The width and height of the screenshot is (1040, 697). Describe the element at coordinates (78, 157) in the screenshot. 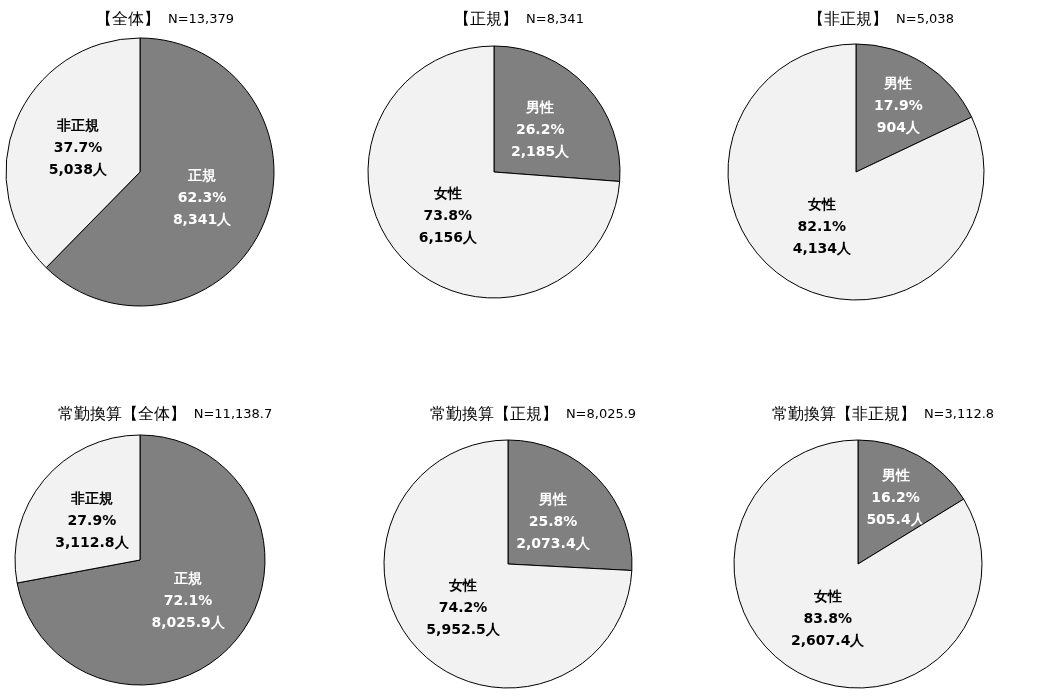

I see `data-label: 37.7% 5,038人` at that location.